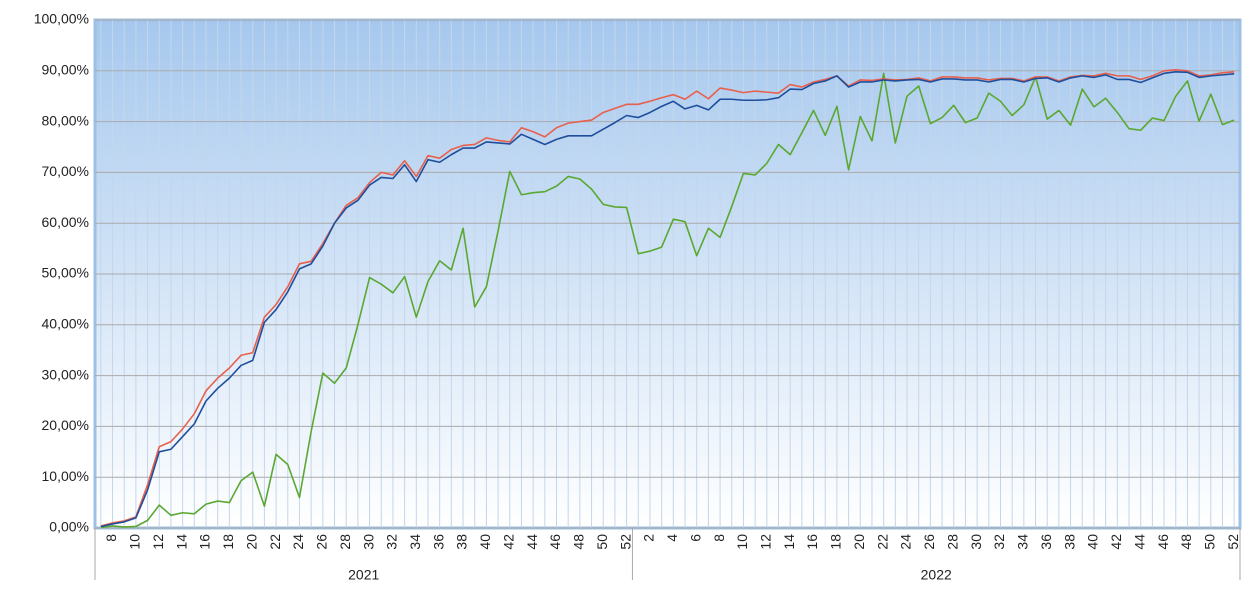  What do you see at coordinates (65, 425) in the screenshot?
I see `y-tick-label: 20,00%` at bounding box center [65, 425].